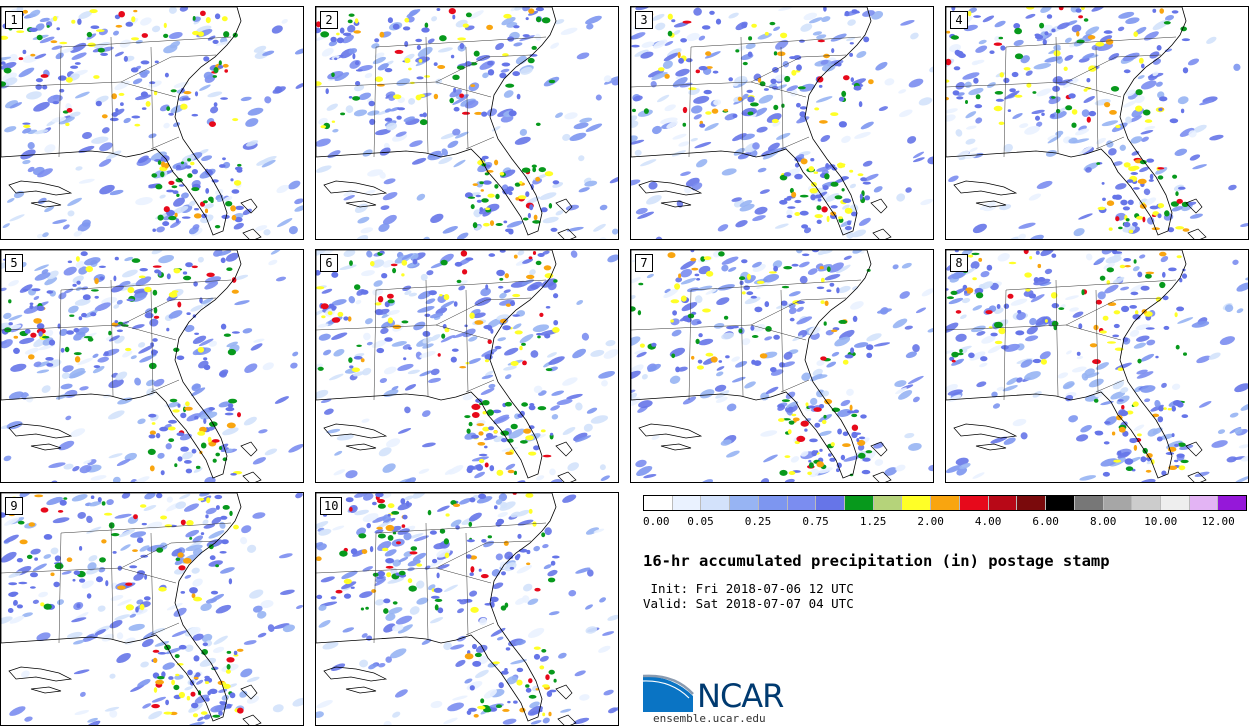 The width and height of the screenshot is (1260, 728). I want to click on colorbar-tick-label: 10.00, so click(1161, 521).